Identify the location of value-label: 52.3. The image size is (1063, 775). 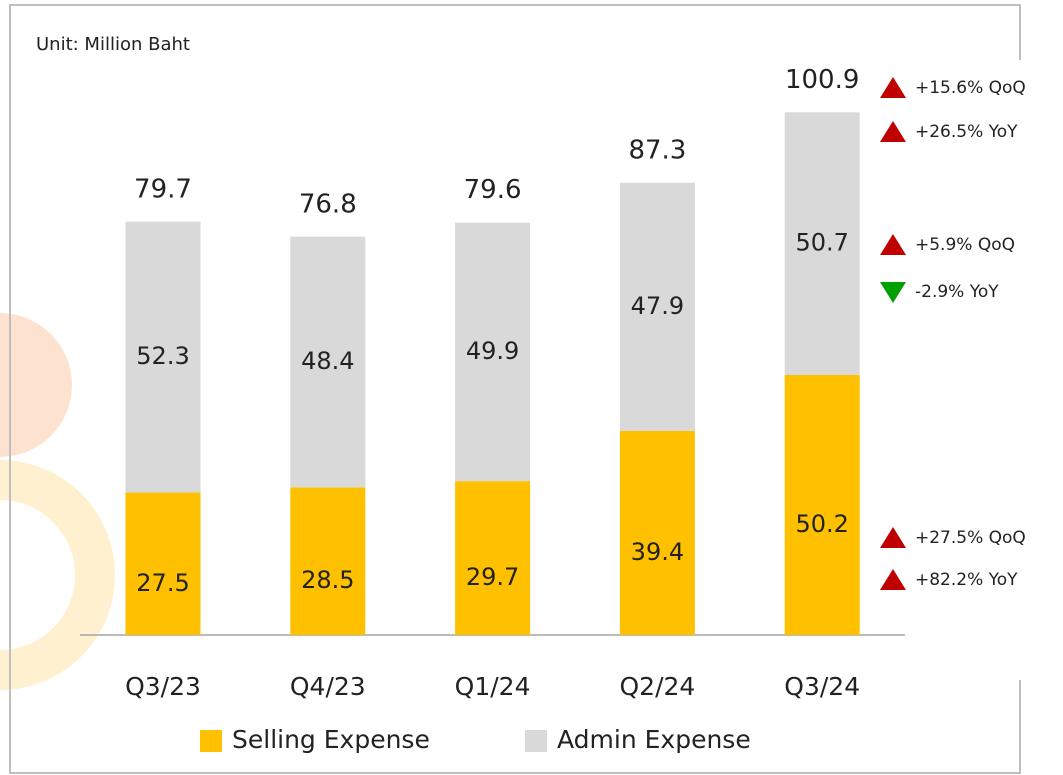
(162, 356).